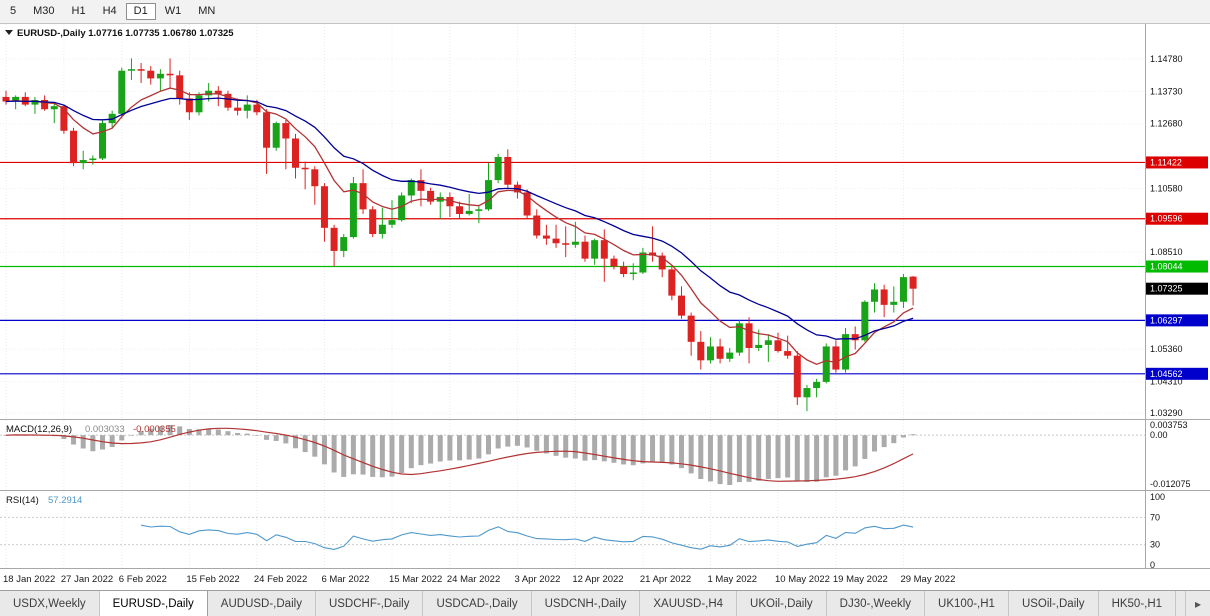 Image resolution: width=1210 pixels, height=616 pixels. What do you see at coordinates (1166, 413) in the screenshot?
I see `svg-text: 1.03290` at bounding box center [1166, 413].